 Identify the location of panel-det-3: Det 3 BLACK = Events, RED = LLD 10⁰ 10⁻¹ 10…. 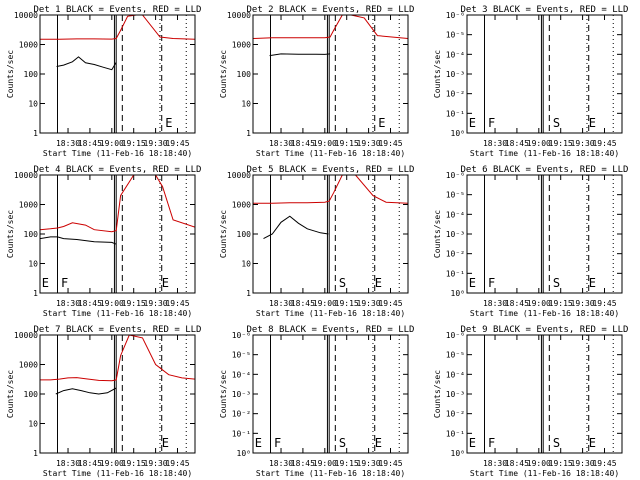
(530, 81).